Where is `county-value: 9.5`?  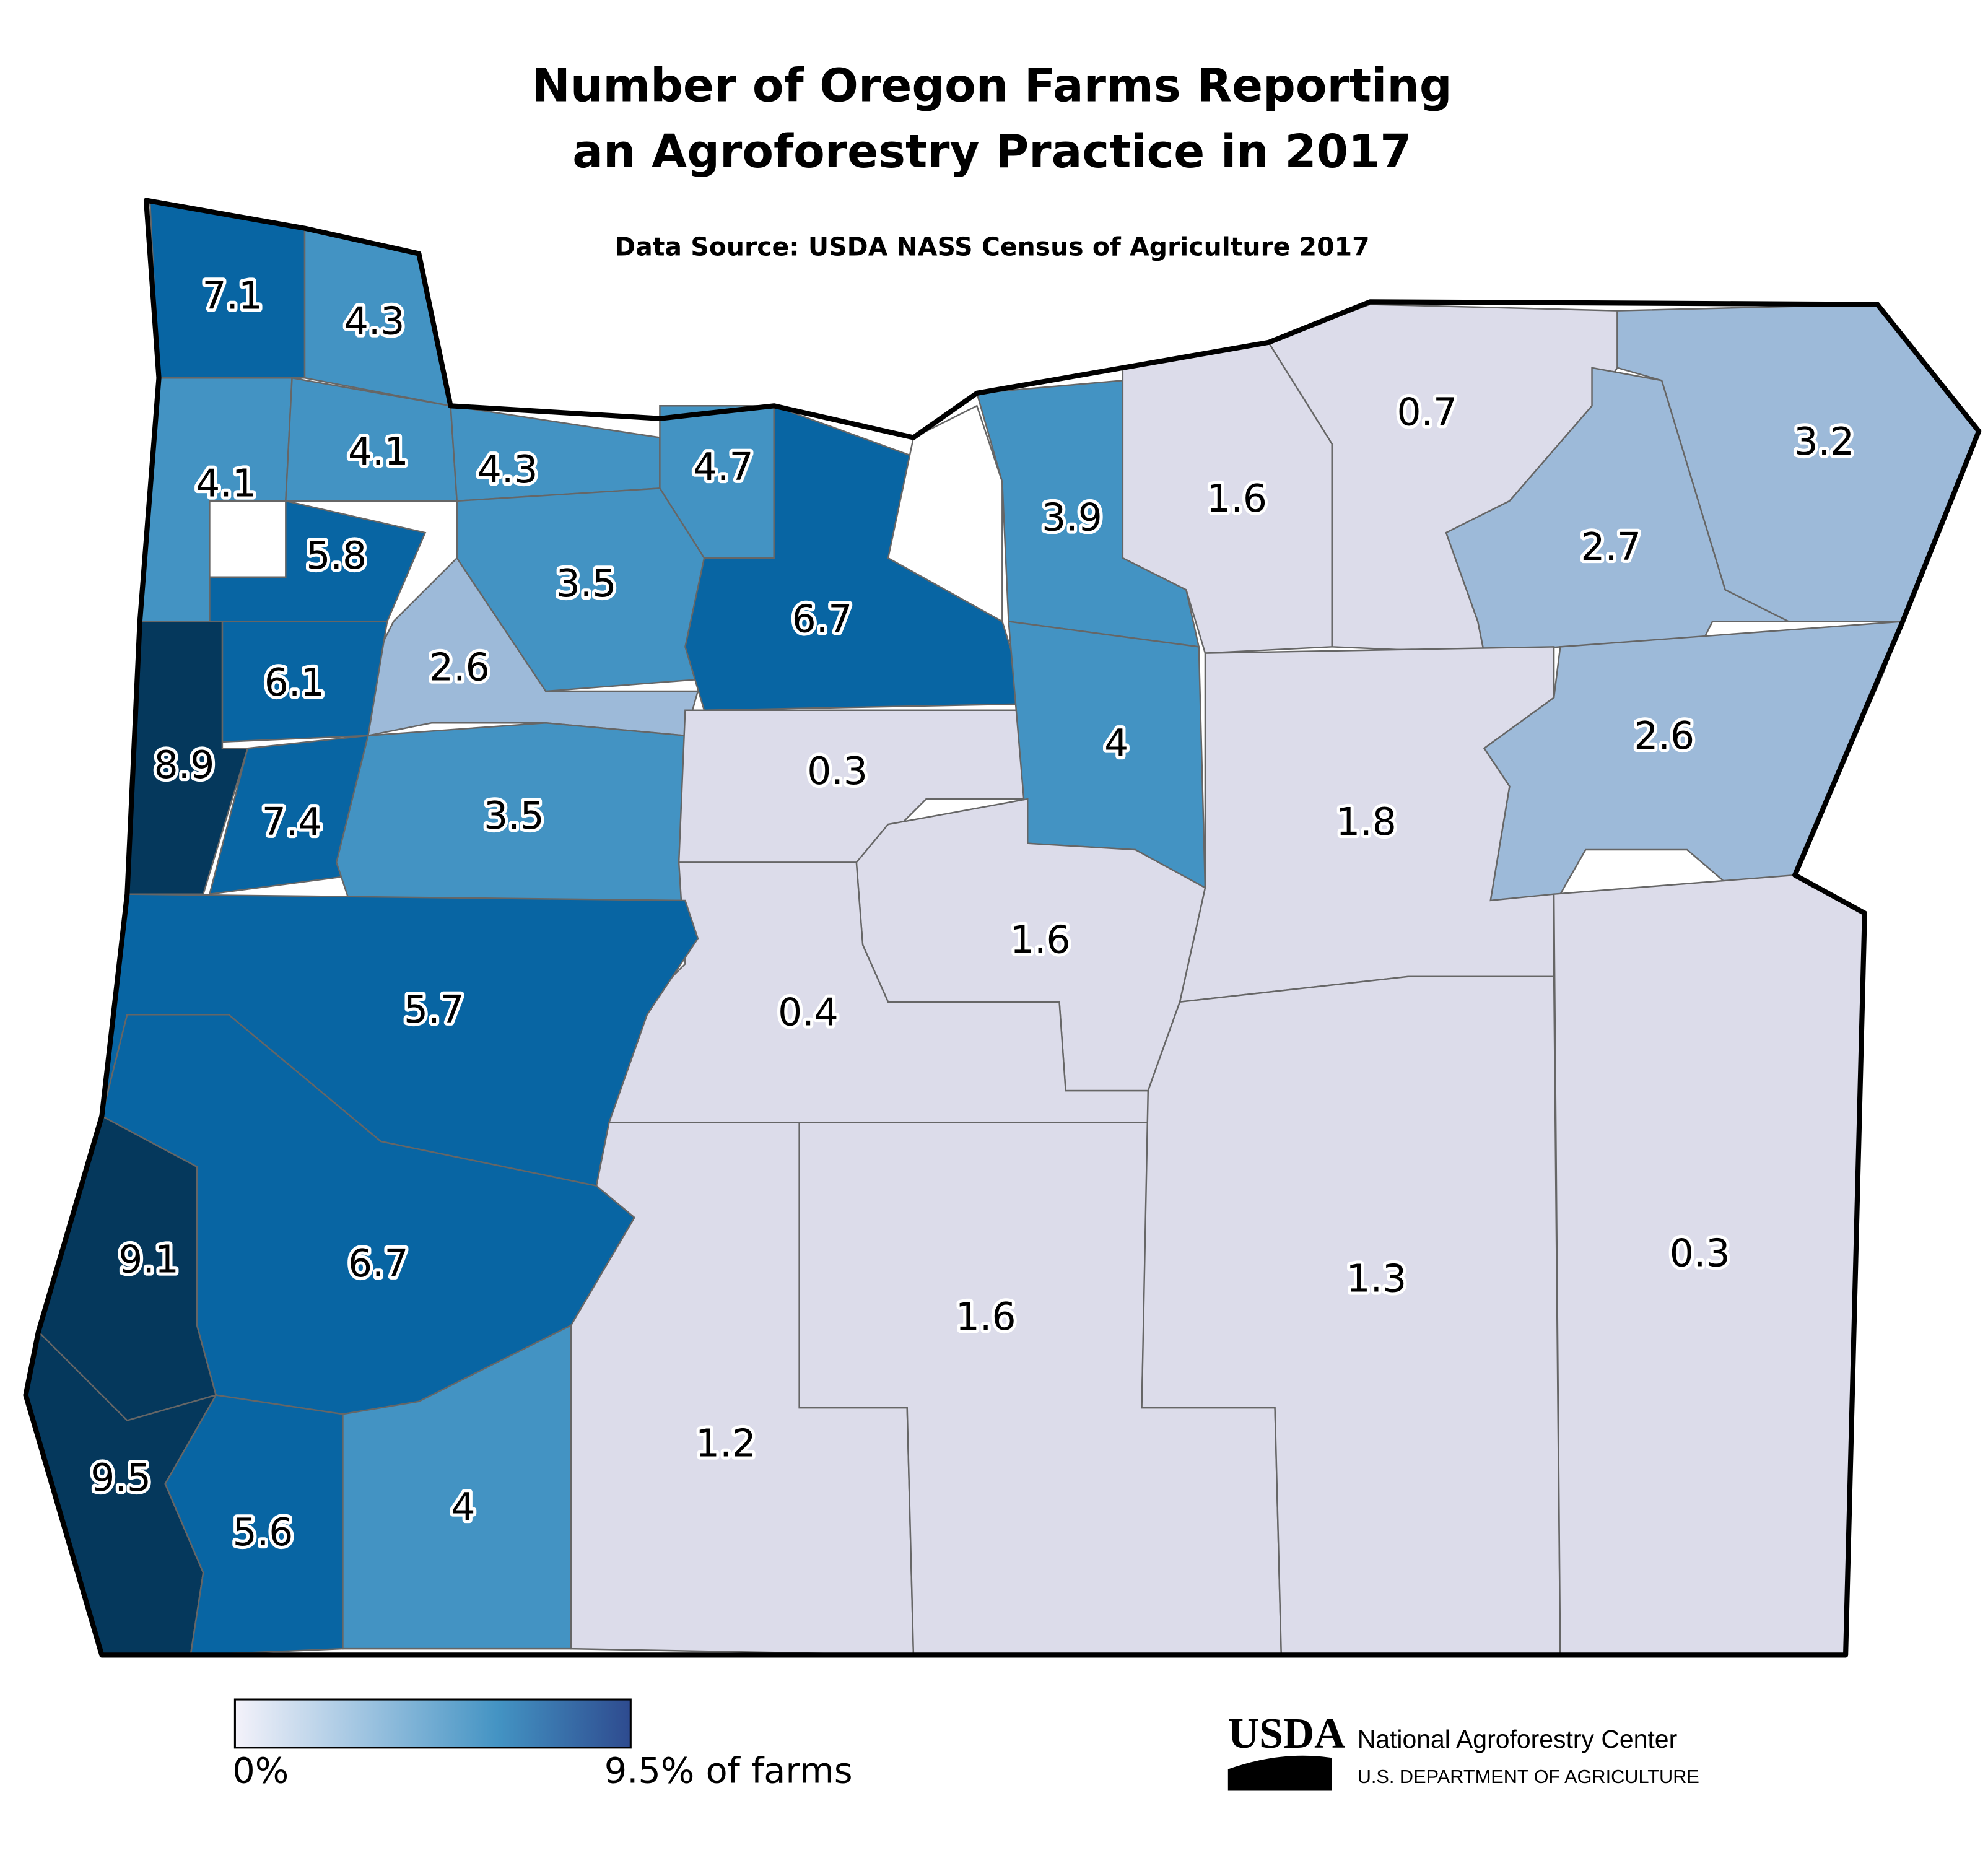
county-value: 9.5 is located at coordinates (120, 1478).